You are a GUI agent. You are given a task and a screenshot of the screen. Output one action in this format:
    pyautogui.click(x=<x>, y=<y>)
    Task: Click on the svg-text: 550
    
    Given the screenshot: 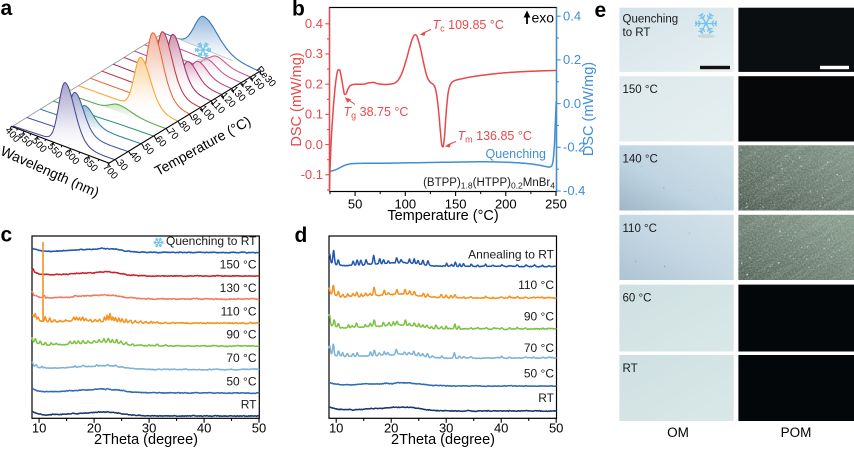 What is the action you would take?
    pyautogui.click(x=55, y=151)
    